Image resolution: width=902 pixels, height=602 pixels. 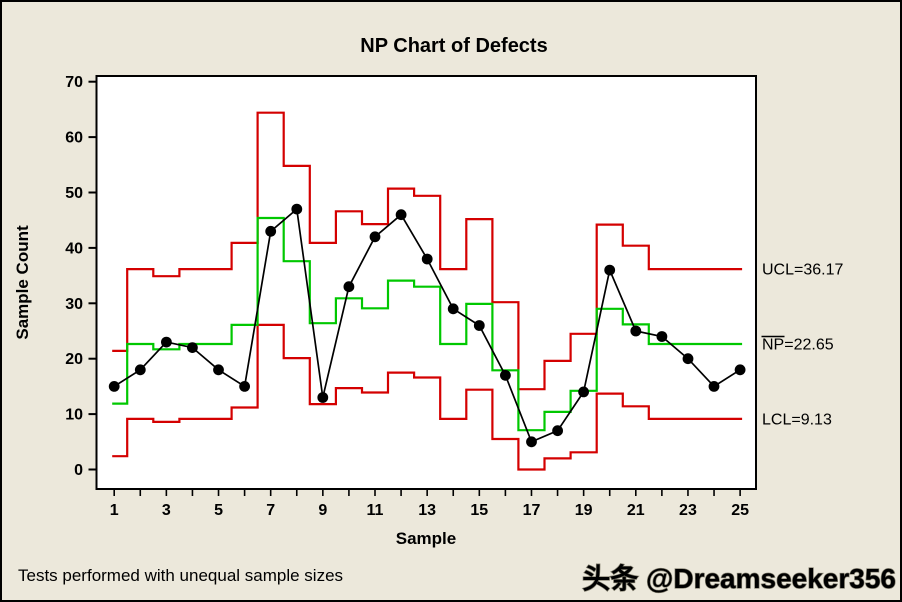 I want to click on ucl-annotation: UCL=36.17, so click(x=802, y=270).